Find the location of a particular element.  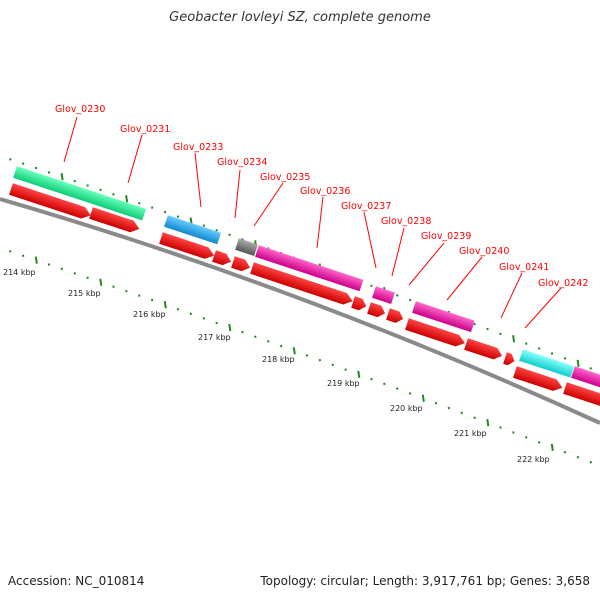

gene-label-glov-0242: Glov_0242 is located at coordinates (563, 283).